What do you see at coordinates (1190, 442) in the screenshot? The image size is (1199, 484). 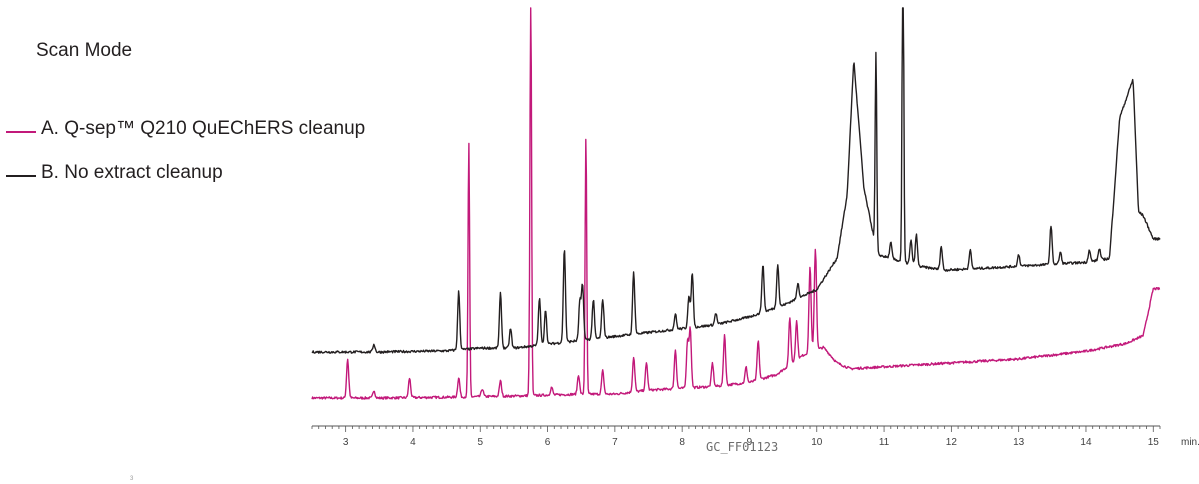 I see `x-unit-label: min.` at bounding box center [1190, 442].